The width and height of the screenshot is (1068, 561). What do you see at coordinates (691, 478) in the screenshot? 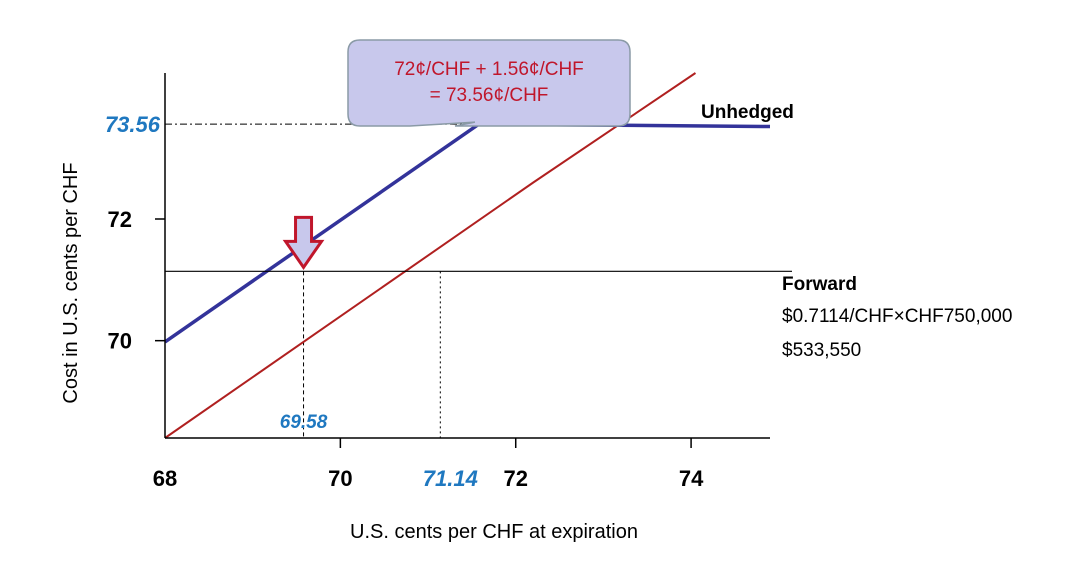
I see `x-tick-label: 74` at bounding box center [691, 478].